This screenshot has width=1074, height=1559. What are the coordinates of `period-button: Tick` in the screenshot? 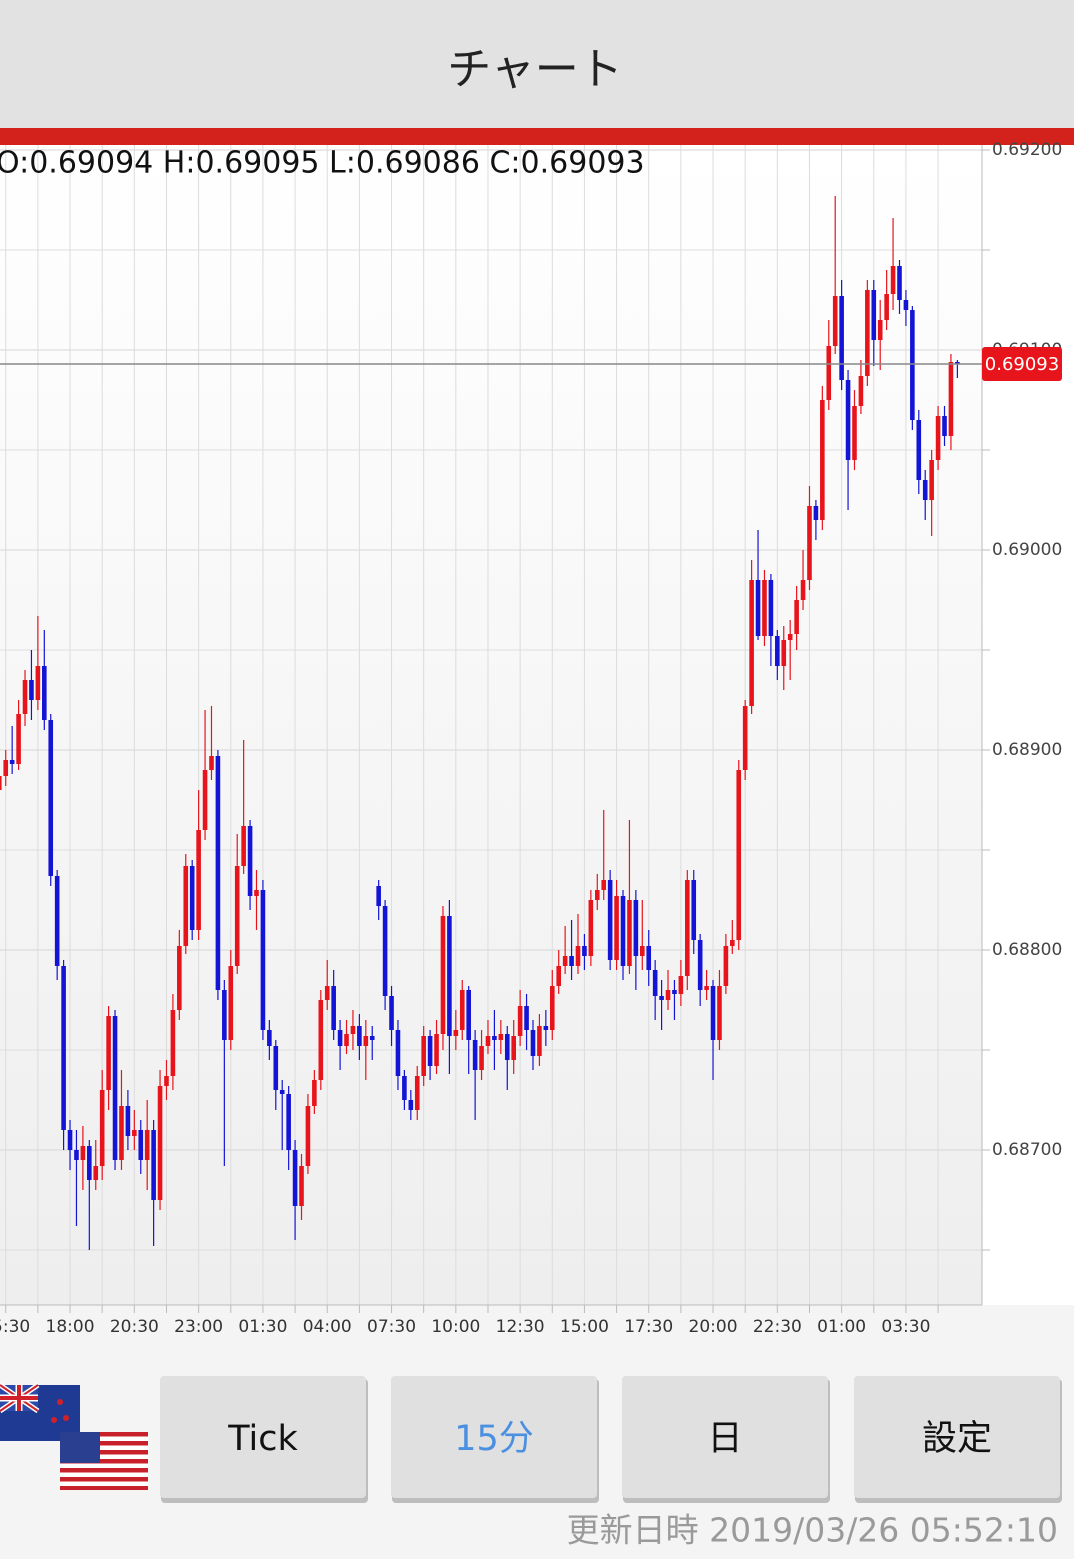 It's located at (264, 1439).